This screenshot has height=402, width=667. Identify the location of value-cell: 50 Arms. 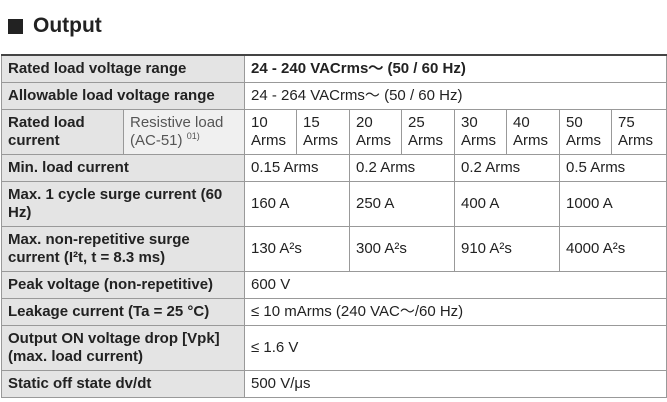
(585, 132).